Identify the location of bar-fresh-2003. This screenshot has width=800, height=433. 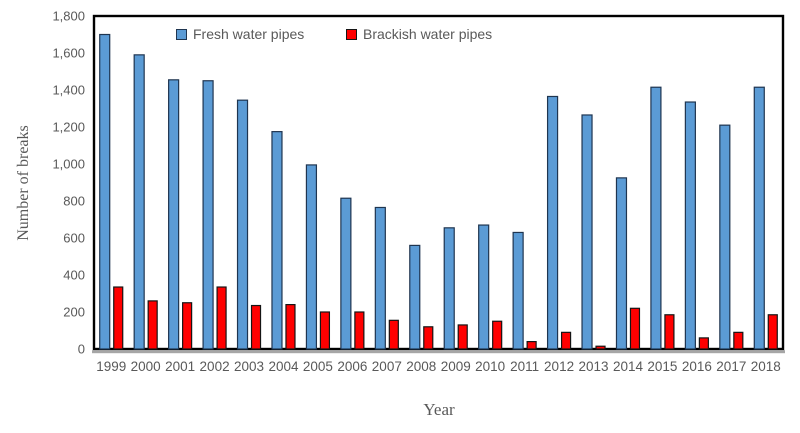
(242, 224).